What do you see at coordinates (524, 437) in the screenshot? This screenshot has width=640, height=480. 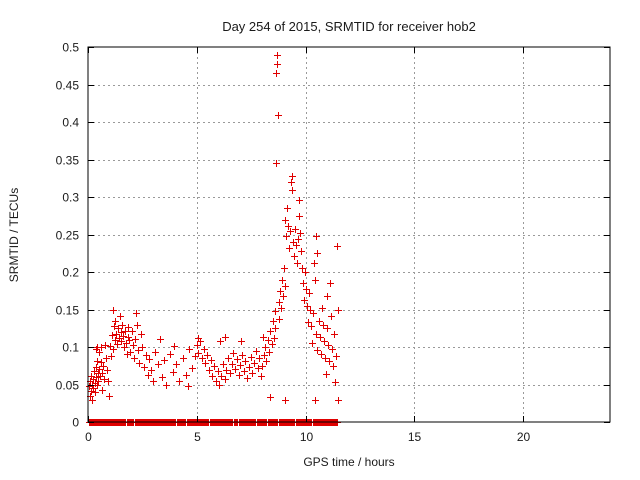 I see `x-tick-label: 20` at bounding box center [524, 437].